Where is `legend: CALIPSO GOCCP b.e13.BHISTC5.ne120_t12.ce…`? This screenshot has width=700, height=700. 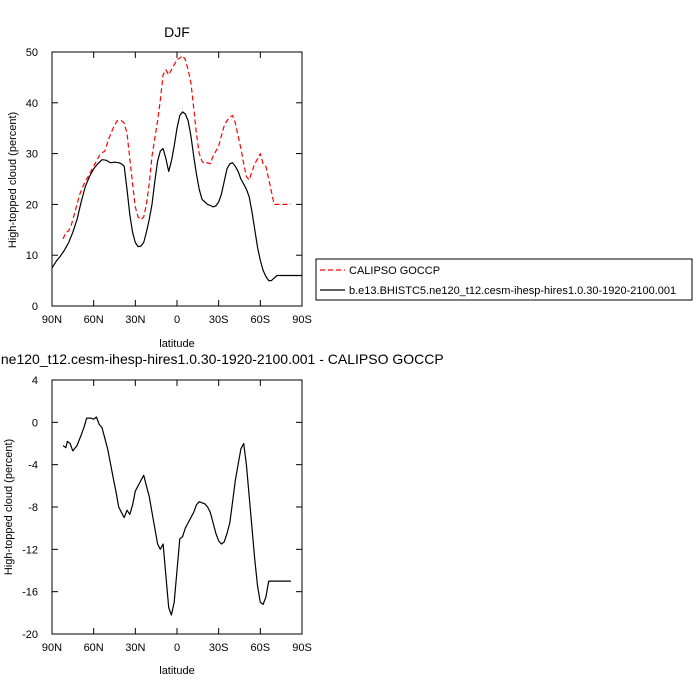 legend: CALIPSO GOCCP b.e13.BHISTC5.ne120_t12.ce… is located at coordinates (504, 279).